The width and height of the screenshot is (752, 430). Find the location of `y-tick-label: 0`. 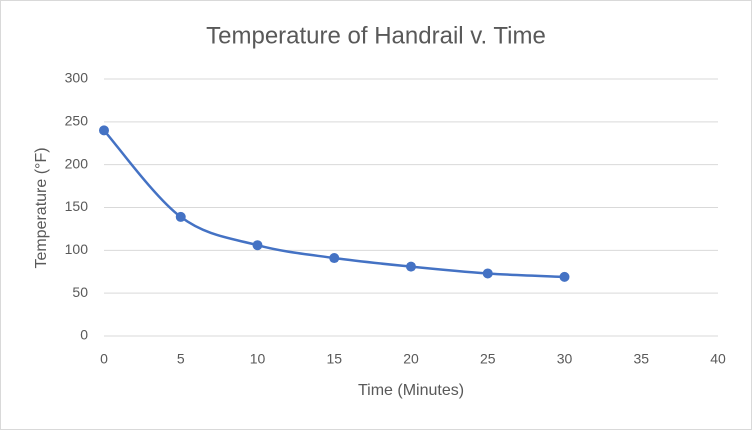

y-tick-label: 0 is located at coordinates (84, 335).